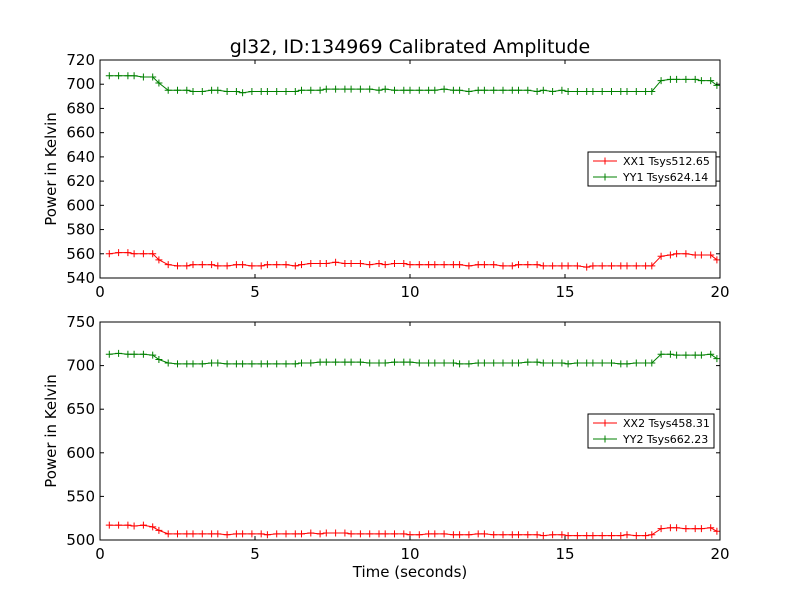 The height and width of the screenshot is (600, 800). Describe the element at coordinates (564, 554) in the screenshot. I see `bottom-x-tick-label: 15` at that location.